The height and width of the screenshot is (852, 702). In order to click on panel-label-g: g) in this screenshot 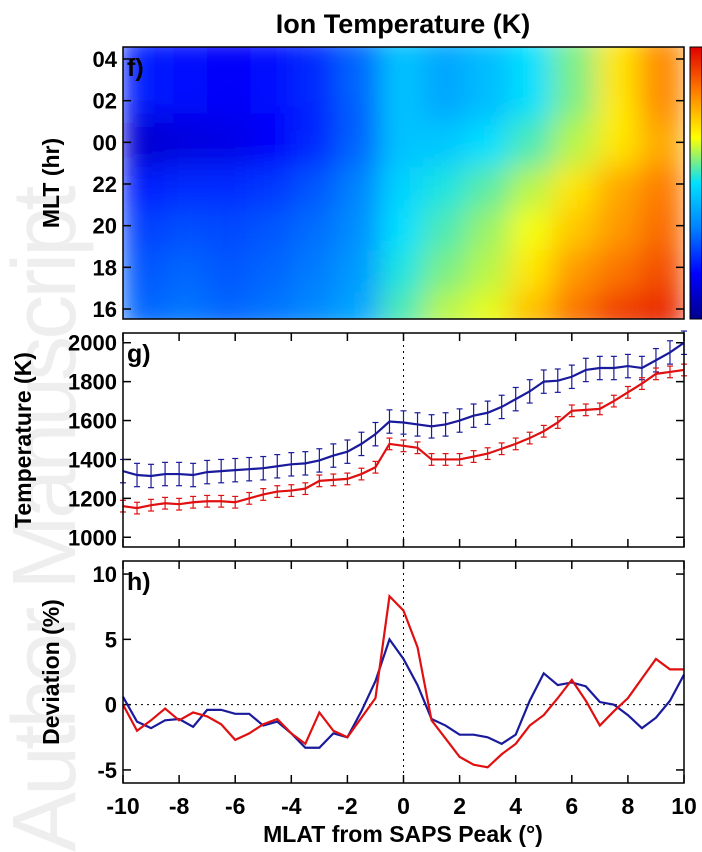, I will do `click(139, 354)`.